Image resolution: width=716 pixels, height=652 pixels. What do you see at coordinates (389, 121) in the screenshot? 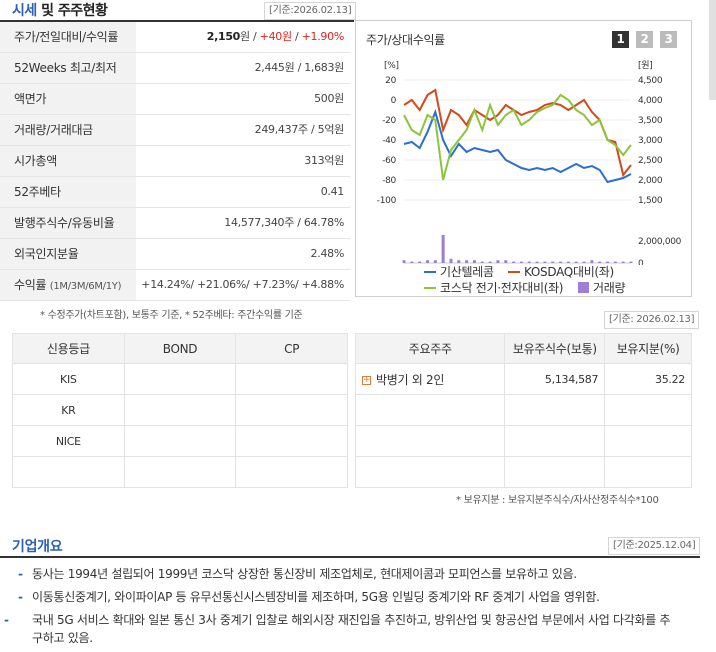
I see `left-tick-label: -20` at bounding box center [389, 121].